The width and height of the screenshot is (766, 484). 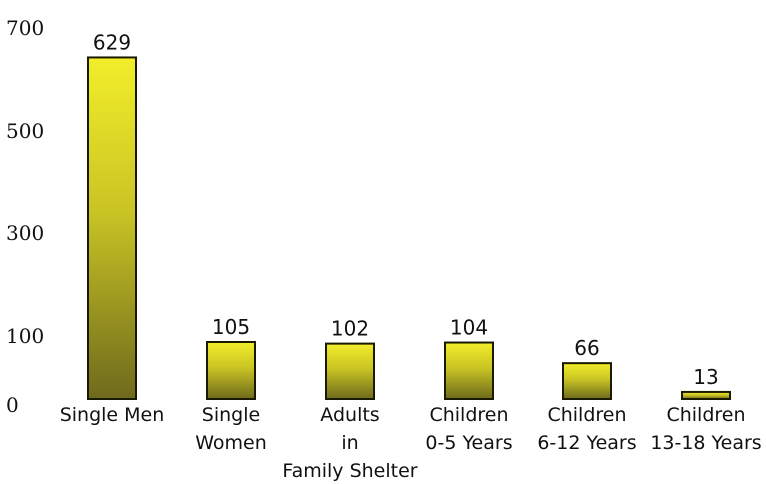 What do you see at coordinates (231, 429) in the screenshot?
I see `x-category-label-2: Single Women` at bounding box center [231, 429].